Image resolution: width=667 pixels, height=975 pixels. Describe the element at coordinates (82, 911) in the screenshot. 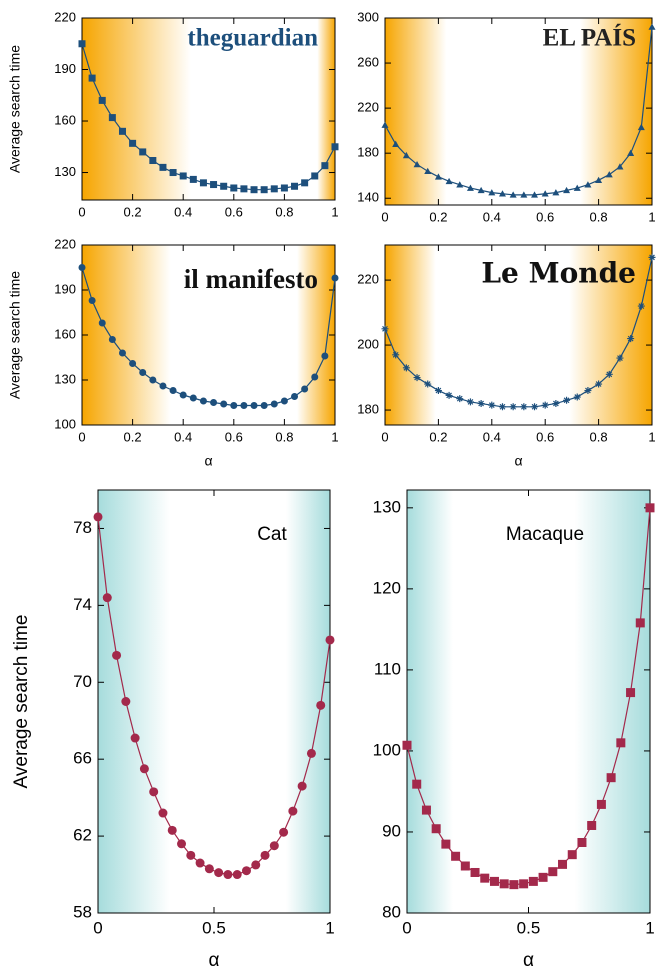

I see `y-tick-label: 58` at that location.